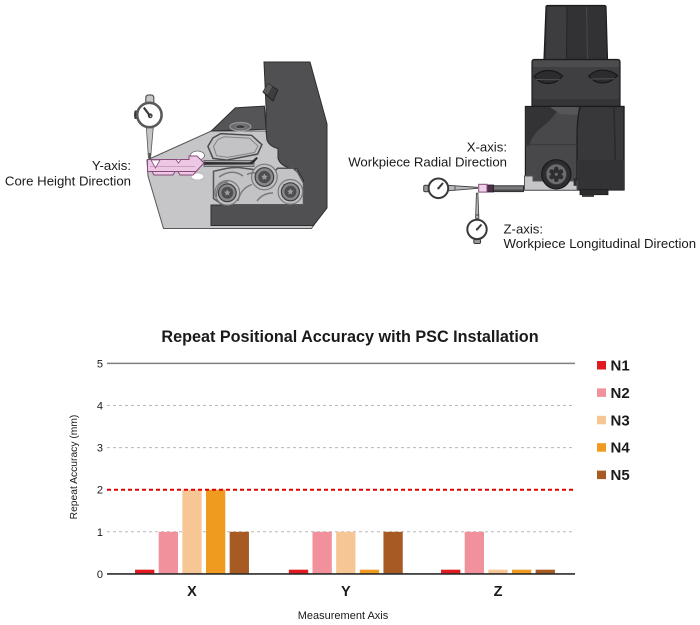 The height and width of the screenshot is (625, 700). What do you see at coordinates (620, 475) in the screenshot?
I see `svg-text: N5` at bounding box center [620, 475].